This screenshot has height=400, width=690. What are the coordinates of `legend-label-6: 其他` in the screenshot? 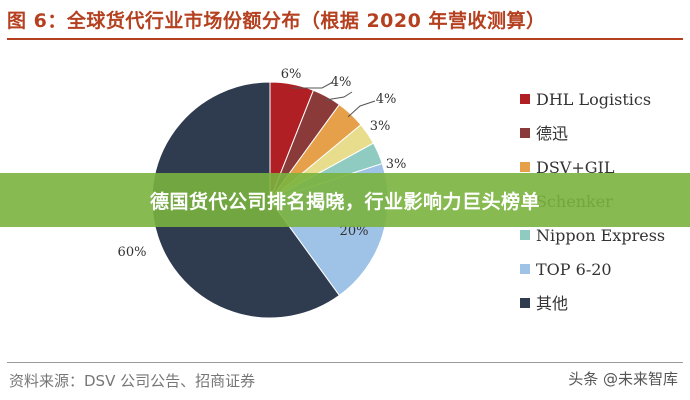 It's located at (552, 303).